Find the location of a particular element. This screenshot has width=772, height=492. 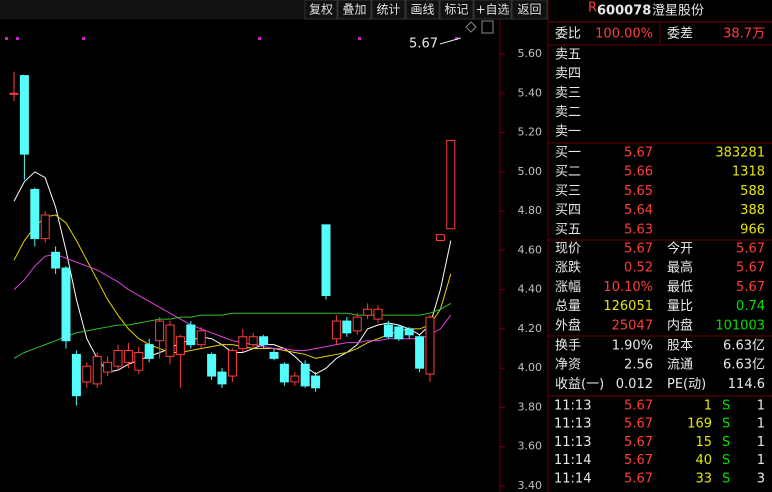

y-tick-label: 4.60 is located at coordinates (530, 249).